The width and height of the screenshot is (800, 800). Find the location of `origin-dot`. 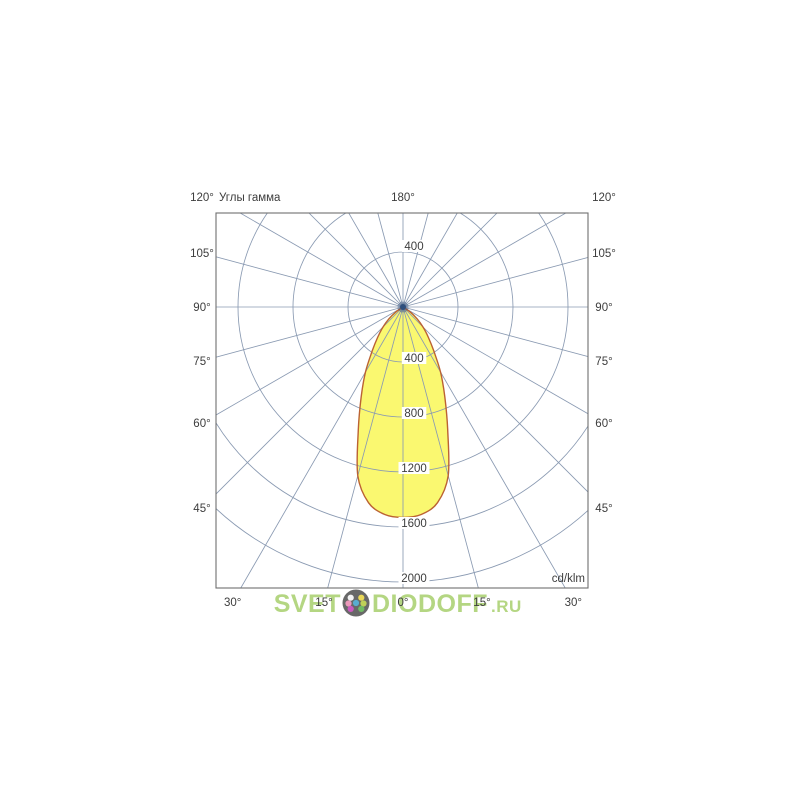

origin-dot is located at coordinates (403, 307).